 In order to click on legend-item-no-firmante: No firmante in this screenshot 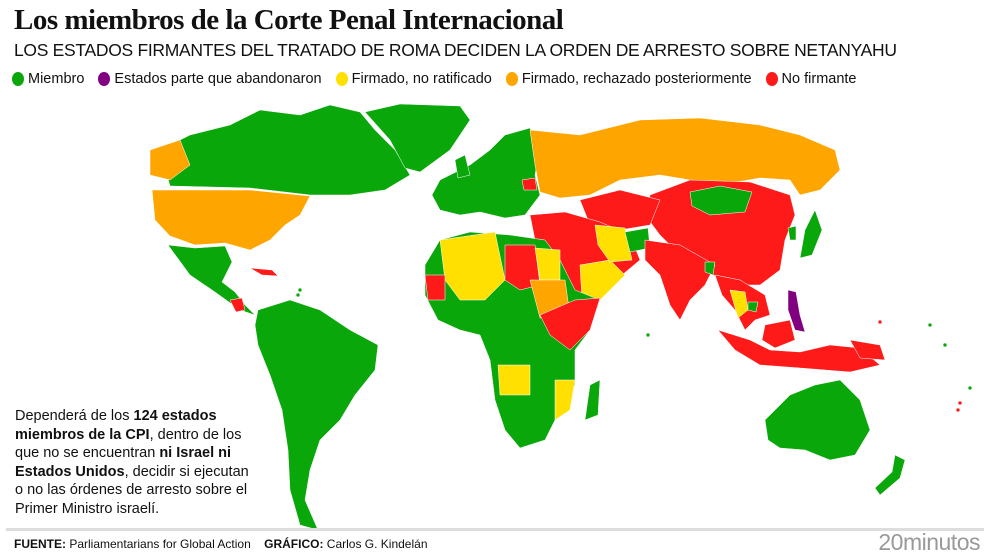, I will do `click(811, 79)`.